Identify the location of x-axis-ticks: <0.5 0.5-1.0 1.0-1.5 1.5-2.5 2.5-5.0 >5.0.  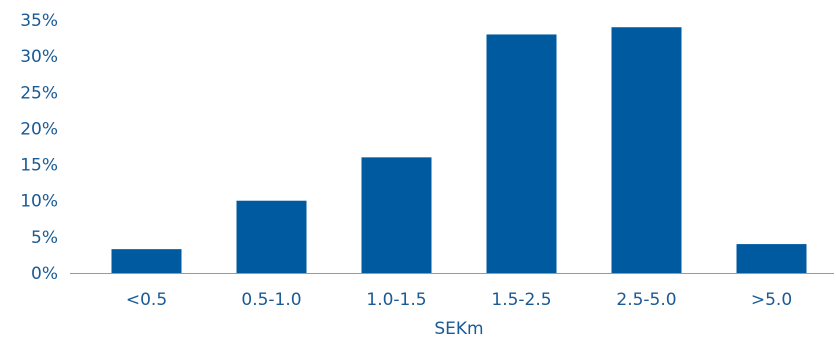
(459, 300).